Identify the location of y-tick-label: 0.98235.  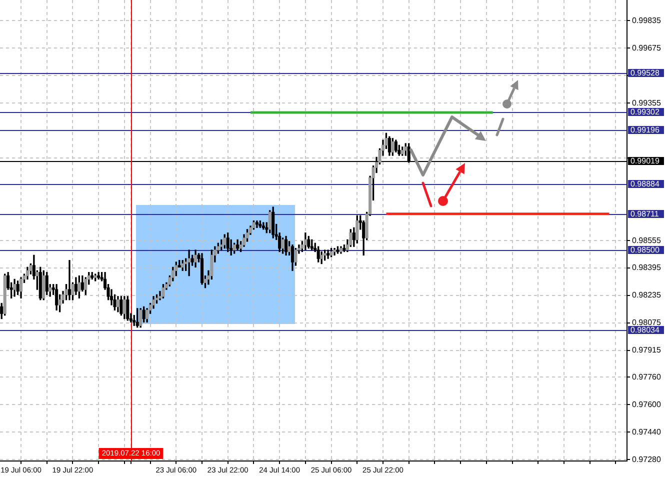
(647, 295).